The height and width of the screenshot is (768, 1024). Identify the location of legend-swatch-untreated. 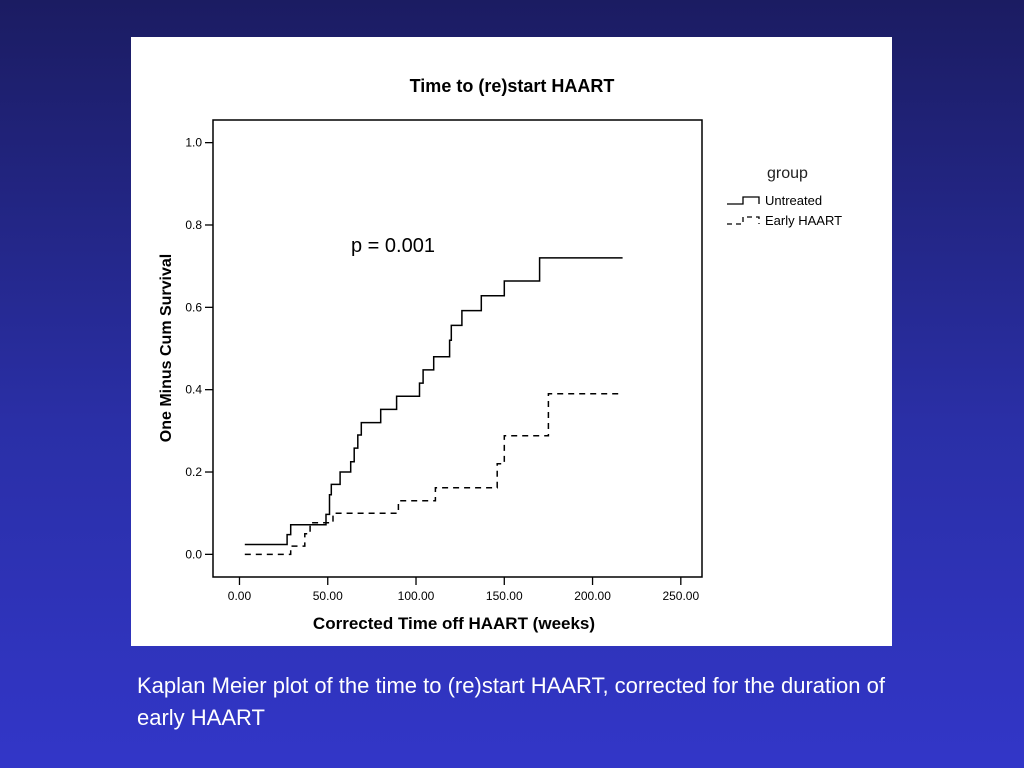
(743, 200).